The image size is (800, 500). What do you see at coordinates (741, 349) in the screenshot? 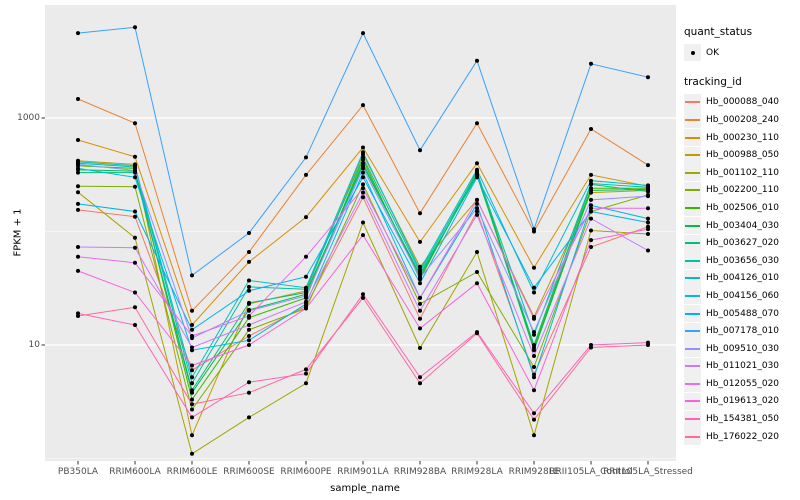
I see `legend-item-Hb_009510_030: Hb_009510_030` at bounding box center [741, 349].